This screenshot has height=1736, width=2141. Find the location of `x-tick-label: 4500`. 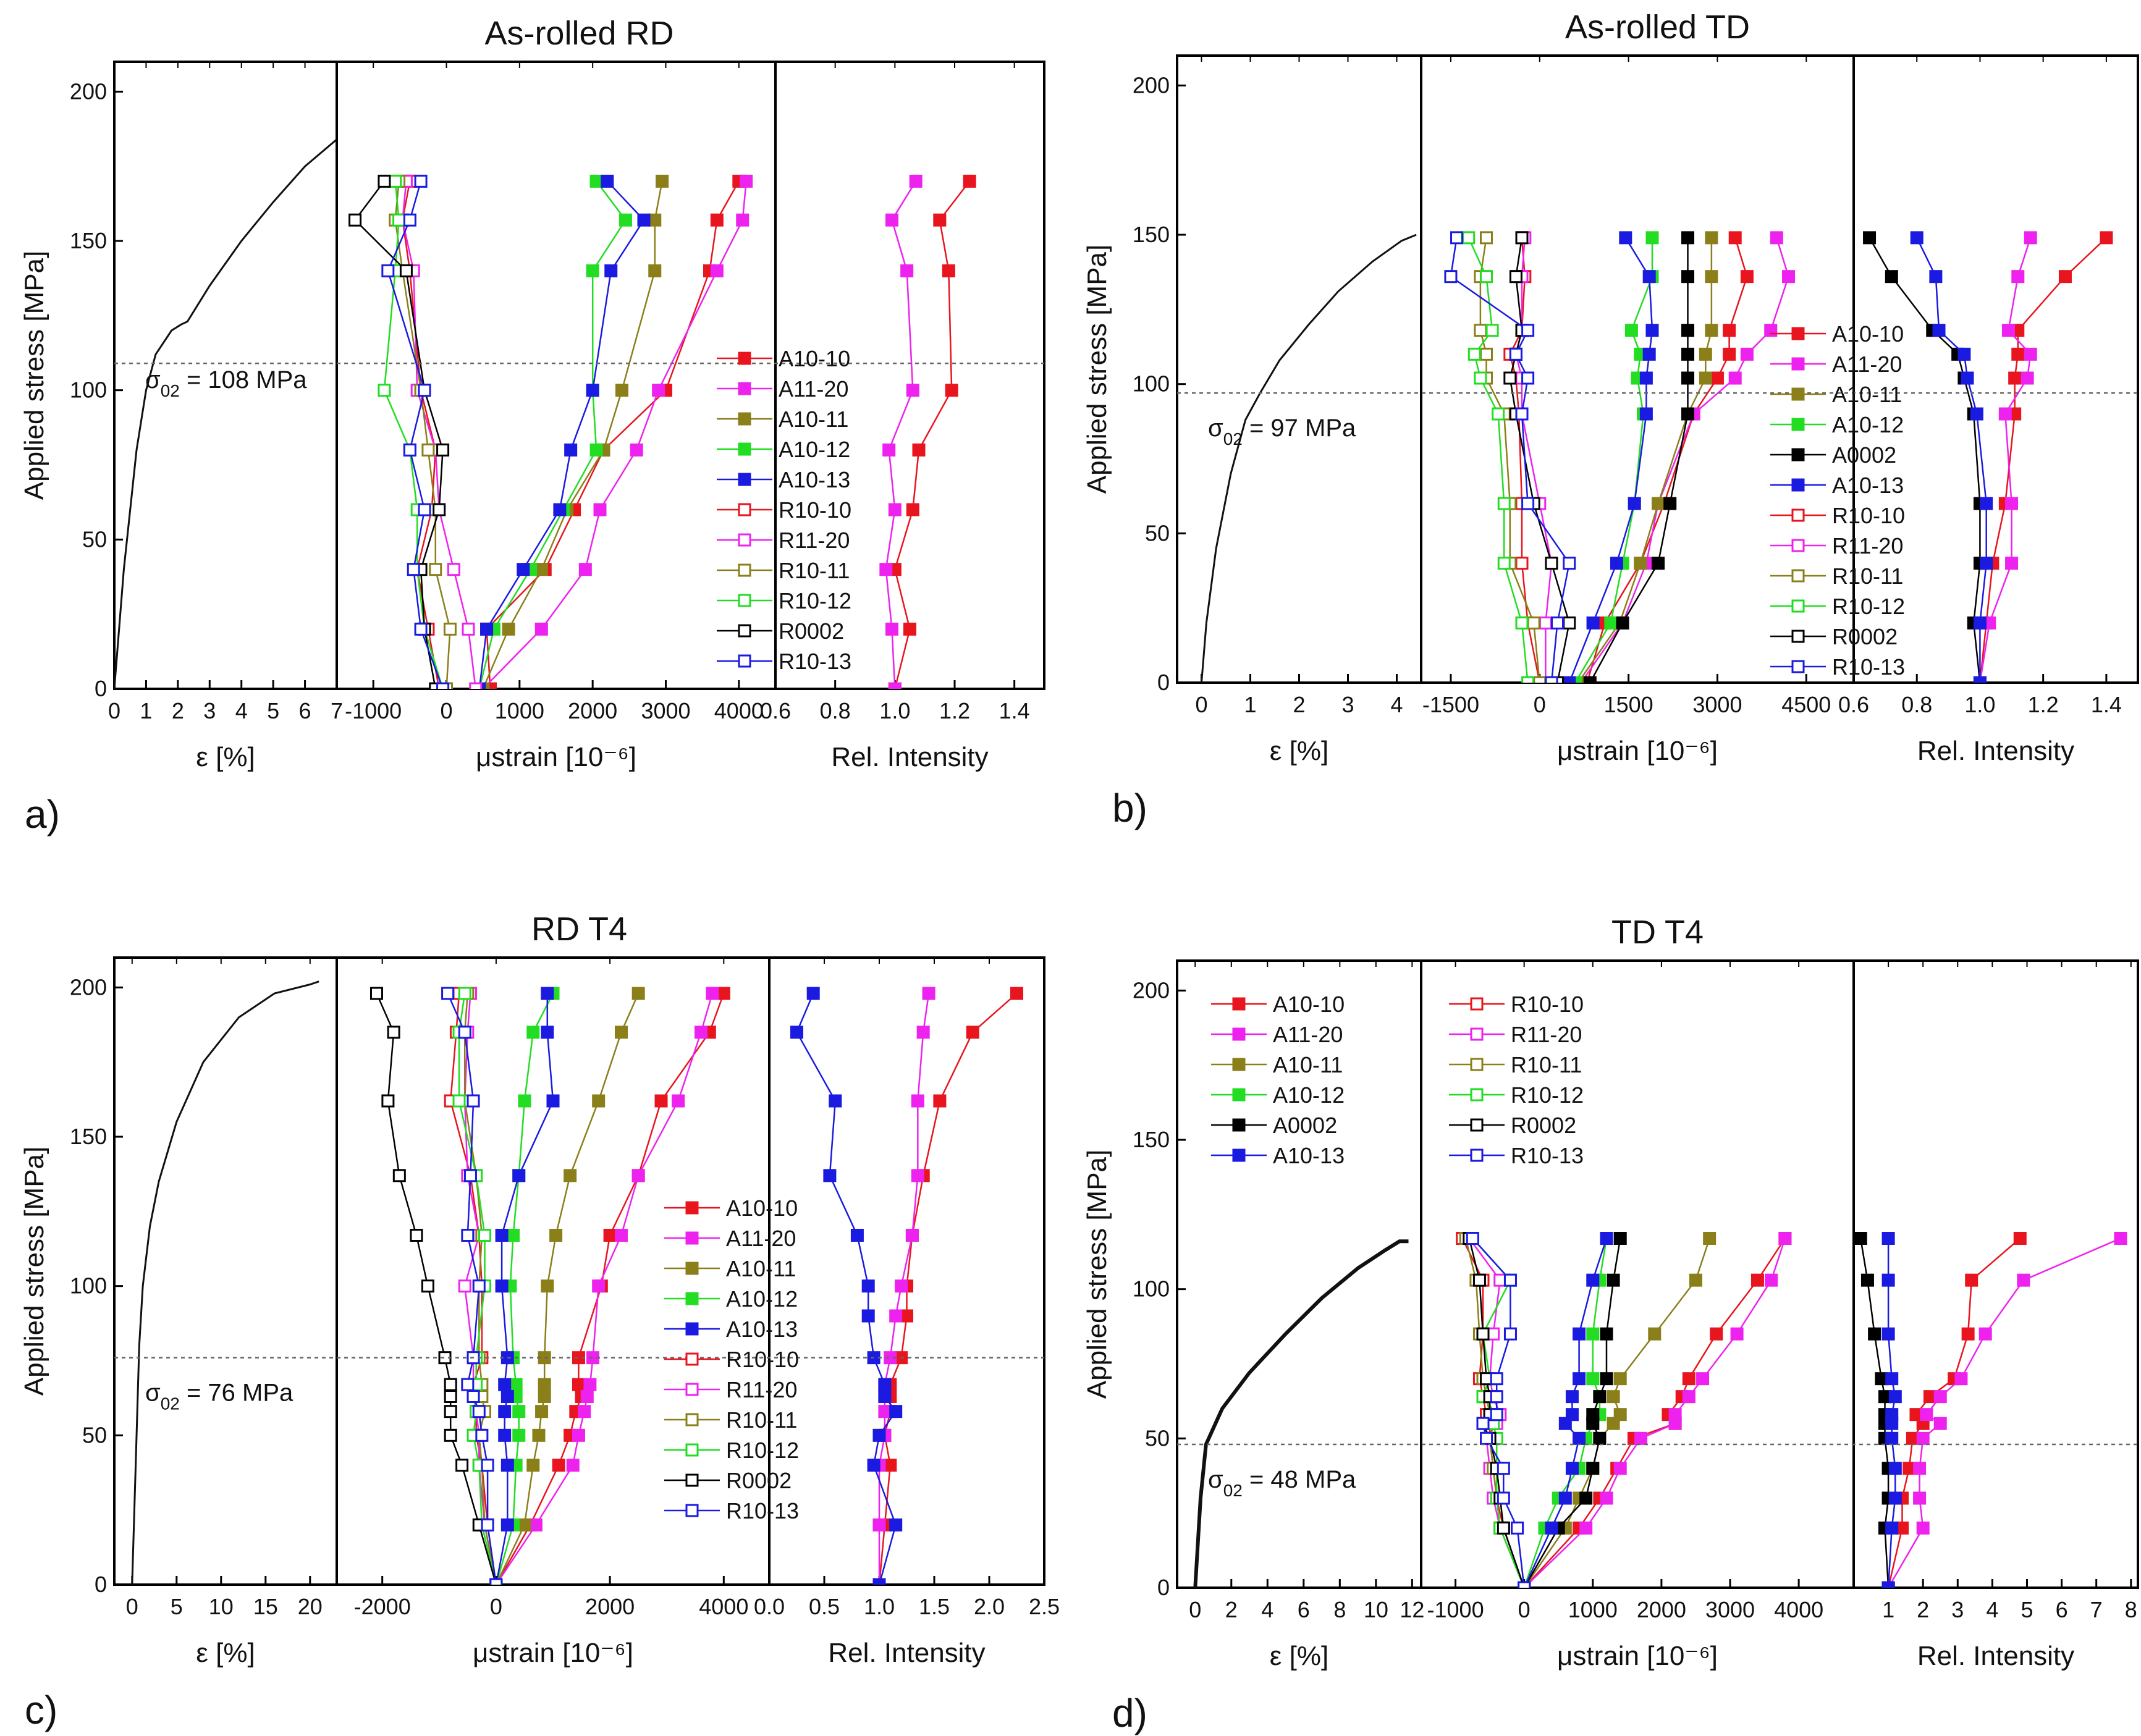

x-tick-label: 4500 is located at coordinates (1806, 704).